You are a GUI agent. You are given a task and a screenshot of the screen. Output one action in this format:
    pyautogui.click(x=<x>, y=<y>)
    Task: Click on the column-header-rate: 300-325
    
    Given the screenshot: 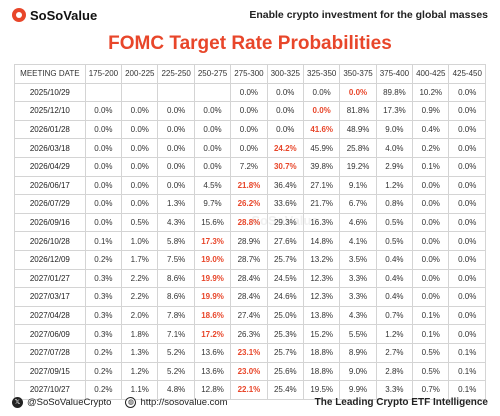 What is the action you would take?
    pyautogui.click(x=285, y=74)
    